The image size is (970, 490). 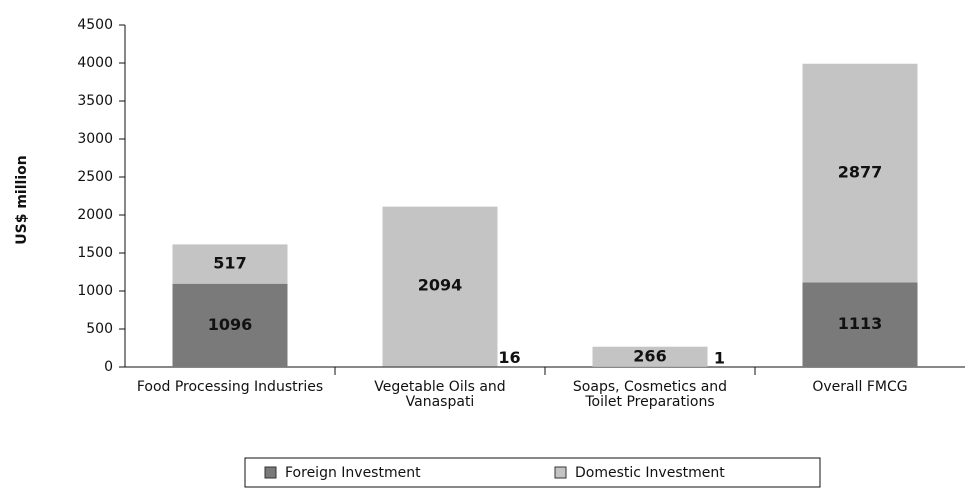 I want to click on data-label: 2877, so click(x=860, y=172).